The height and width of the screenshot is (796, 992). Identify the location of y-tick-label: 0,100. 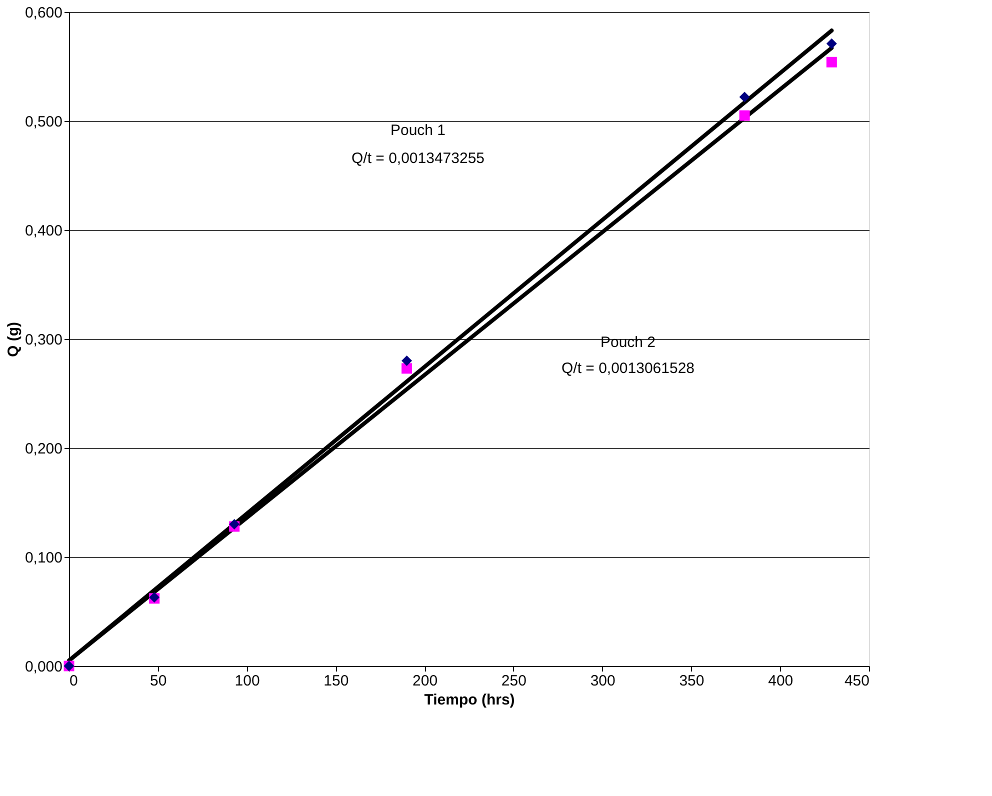
(43, 558).